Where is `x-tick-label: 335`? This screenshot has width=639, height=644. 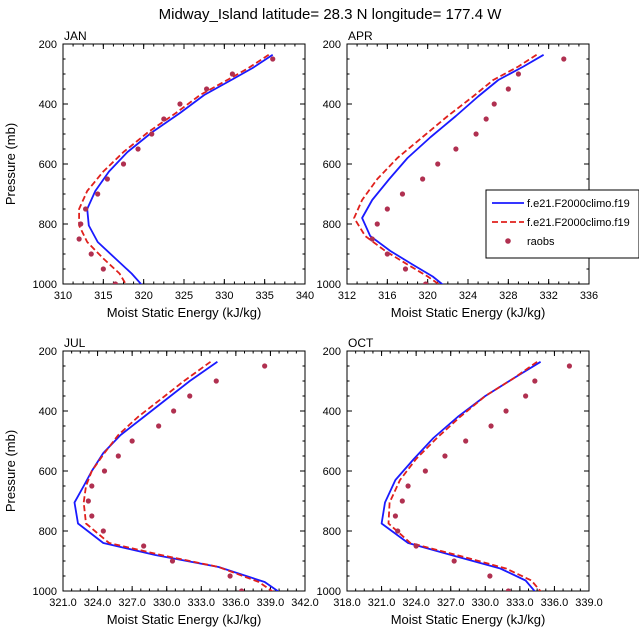 x-tick-label: 335 is located at coordinates (264, 296).